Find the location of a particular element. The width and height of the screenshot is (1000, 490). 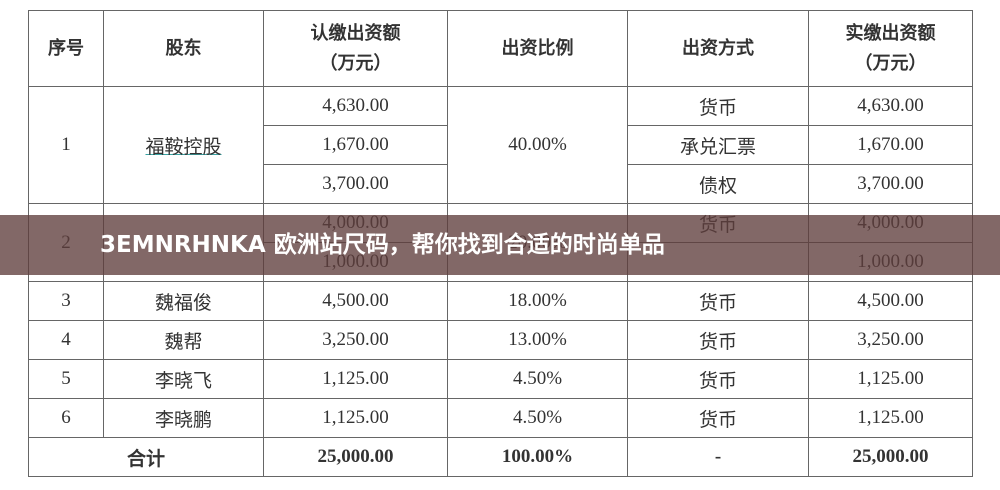

header-cell: 序号 is located at coordinates (66, 48).